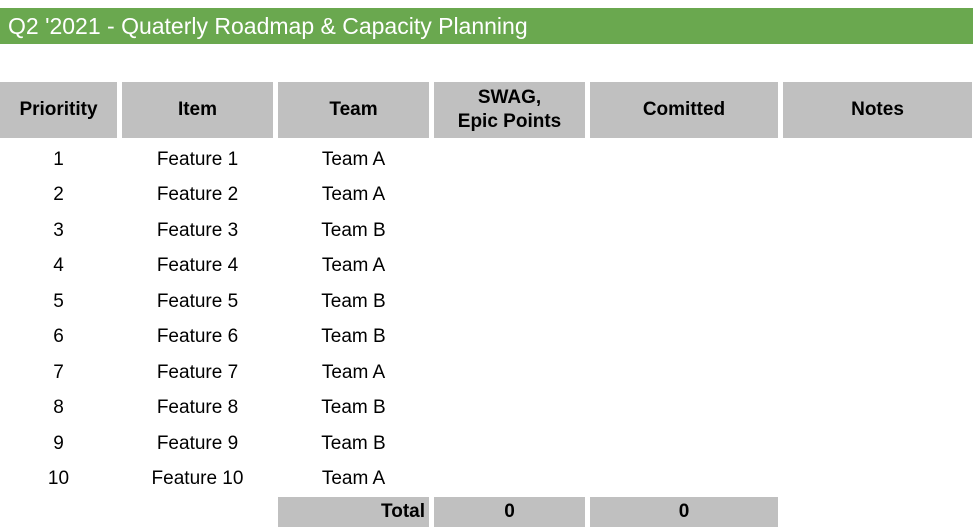  What do you see at coordinates (197, 408) in the screenshot?
I see `cell-item: Feature 8` at bounding box center [197, 408].